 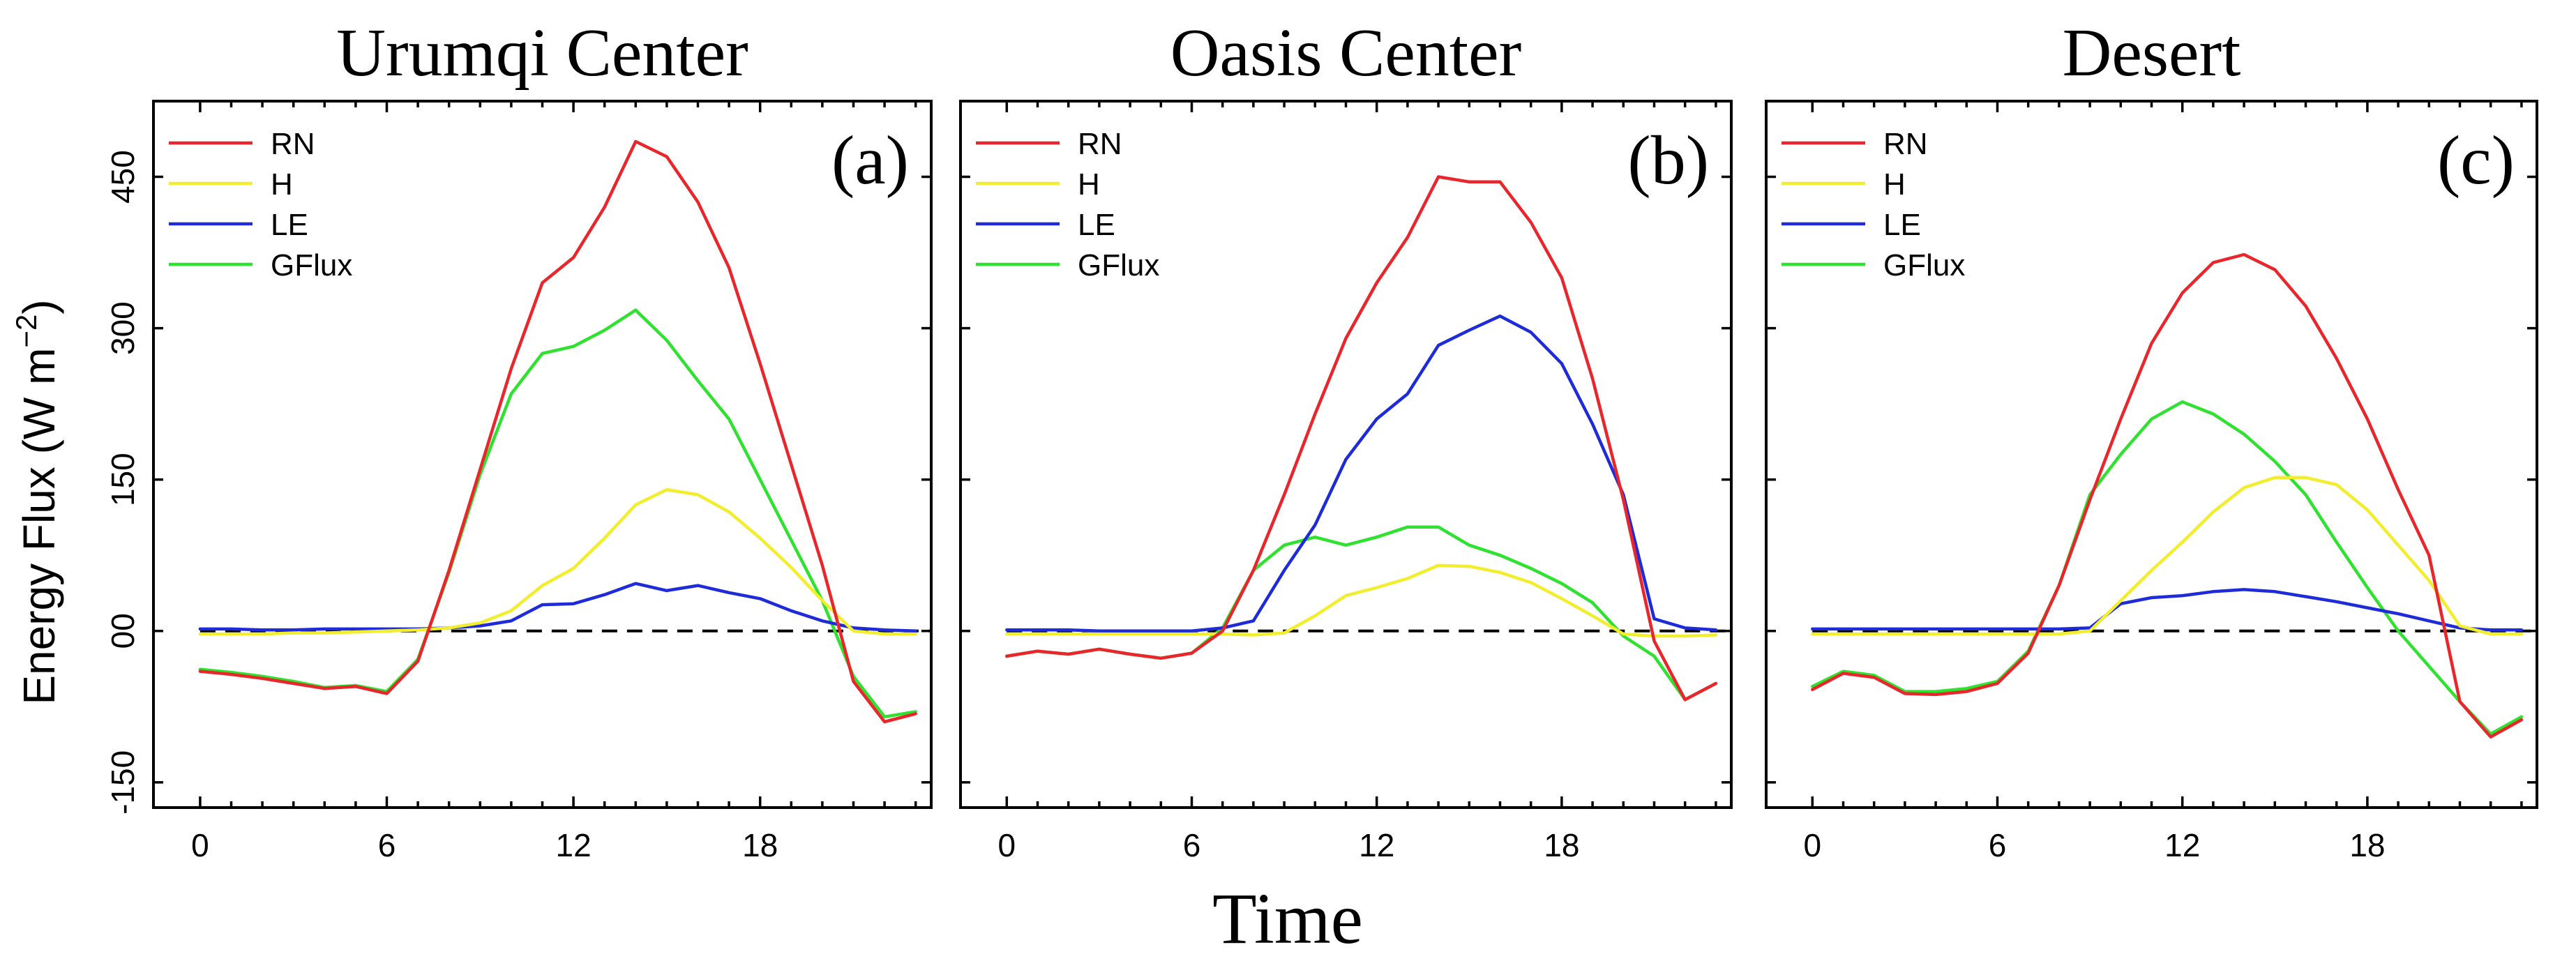 What do you see at coordinates (2476, 160) in the screenshot?
I see `panel-label: (c)` at bounding box center [2476, 160].